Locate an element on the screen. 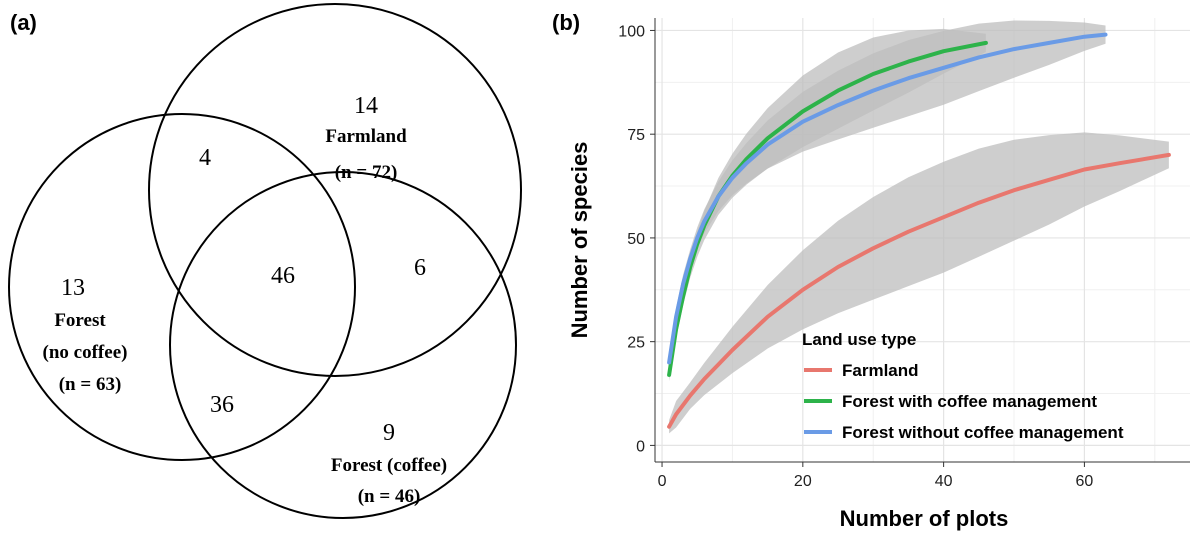  region-forest-no-coffee-forest-coffee: 36 is located at coordinates (222, 405).